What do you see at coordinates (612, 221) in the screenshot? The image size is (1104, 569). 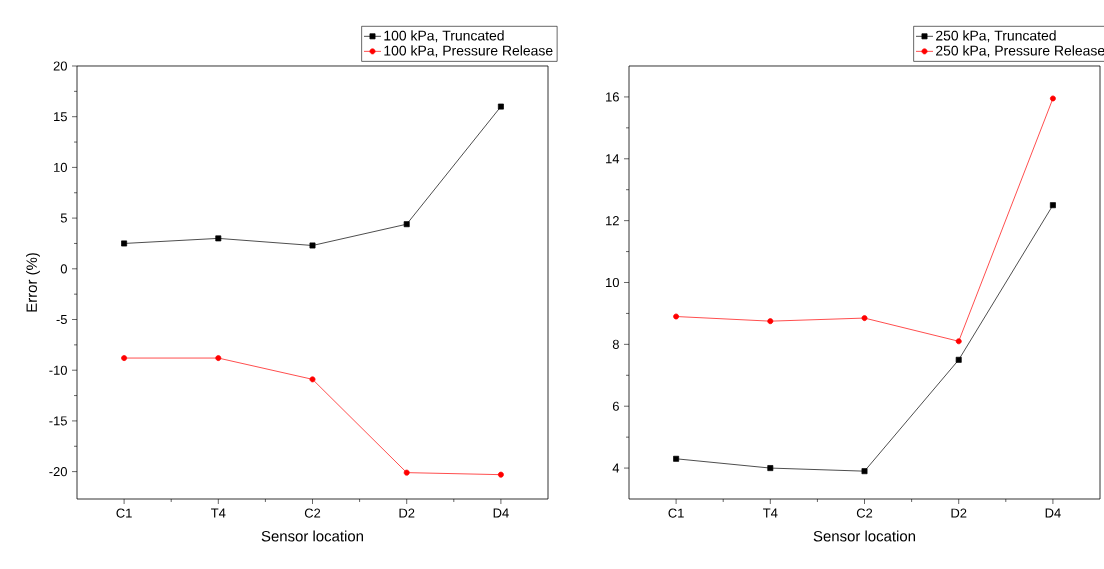 I see `y-tick-label: 12` at bounding box center [612, 221].